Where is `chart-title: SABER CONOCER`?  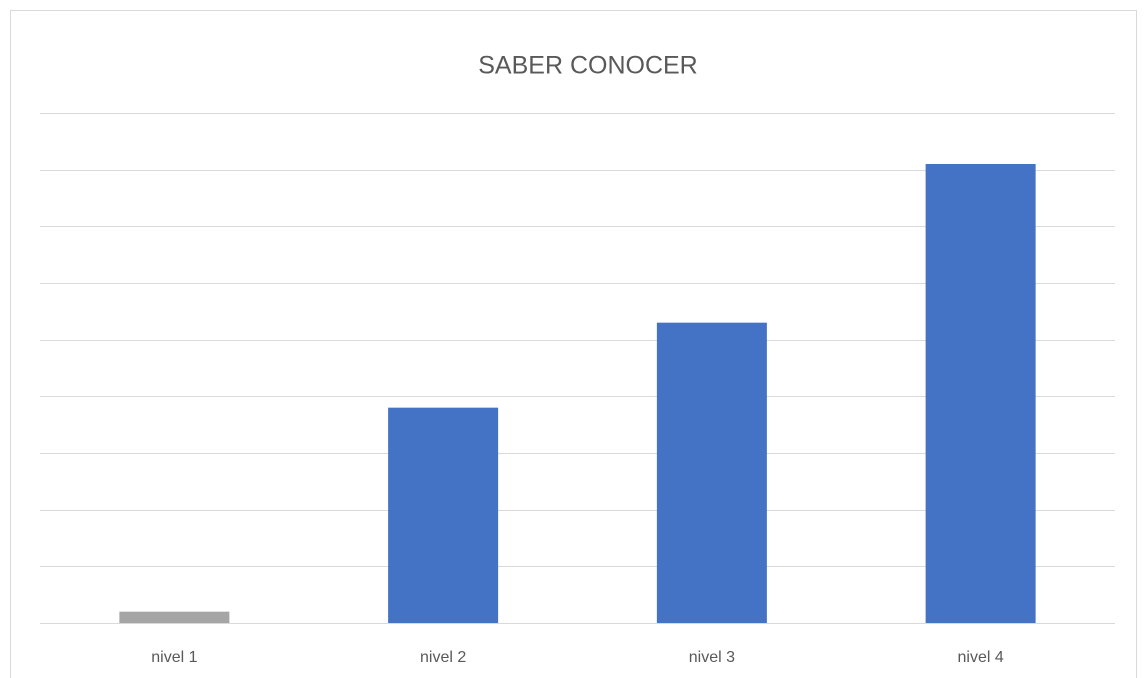
chart-title: SABER CONOCER is located at coordinates (587, 66).